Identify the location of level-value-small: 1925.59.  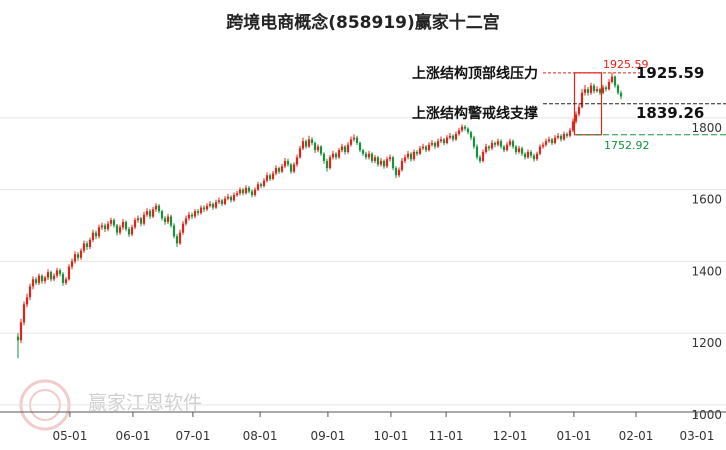
(626, 64).